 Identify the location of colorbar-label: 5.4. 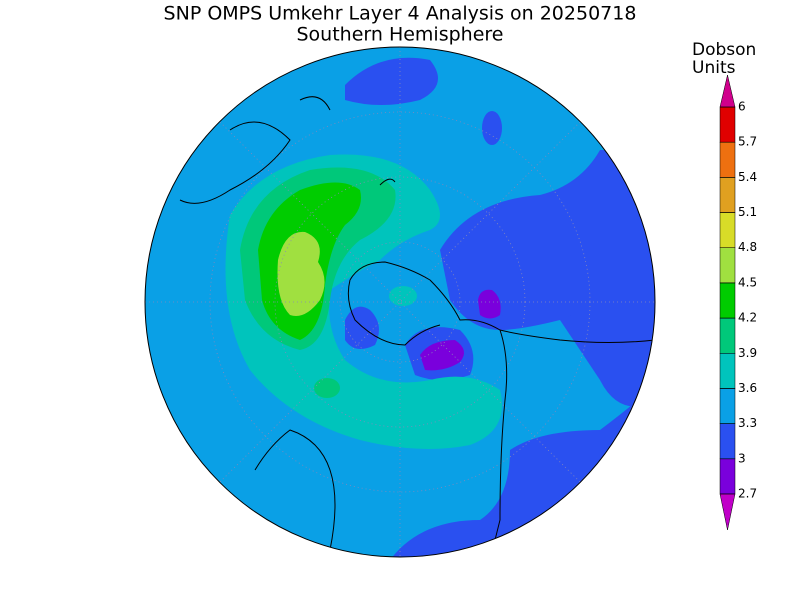
(747, 177).